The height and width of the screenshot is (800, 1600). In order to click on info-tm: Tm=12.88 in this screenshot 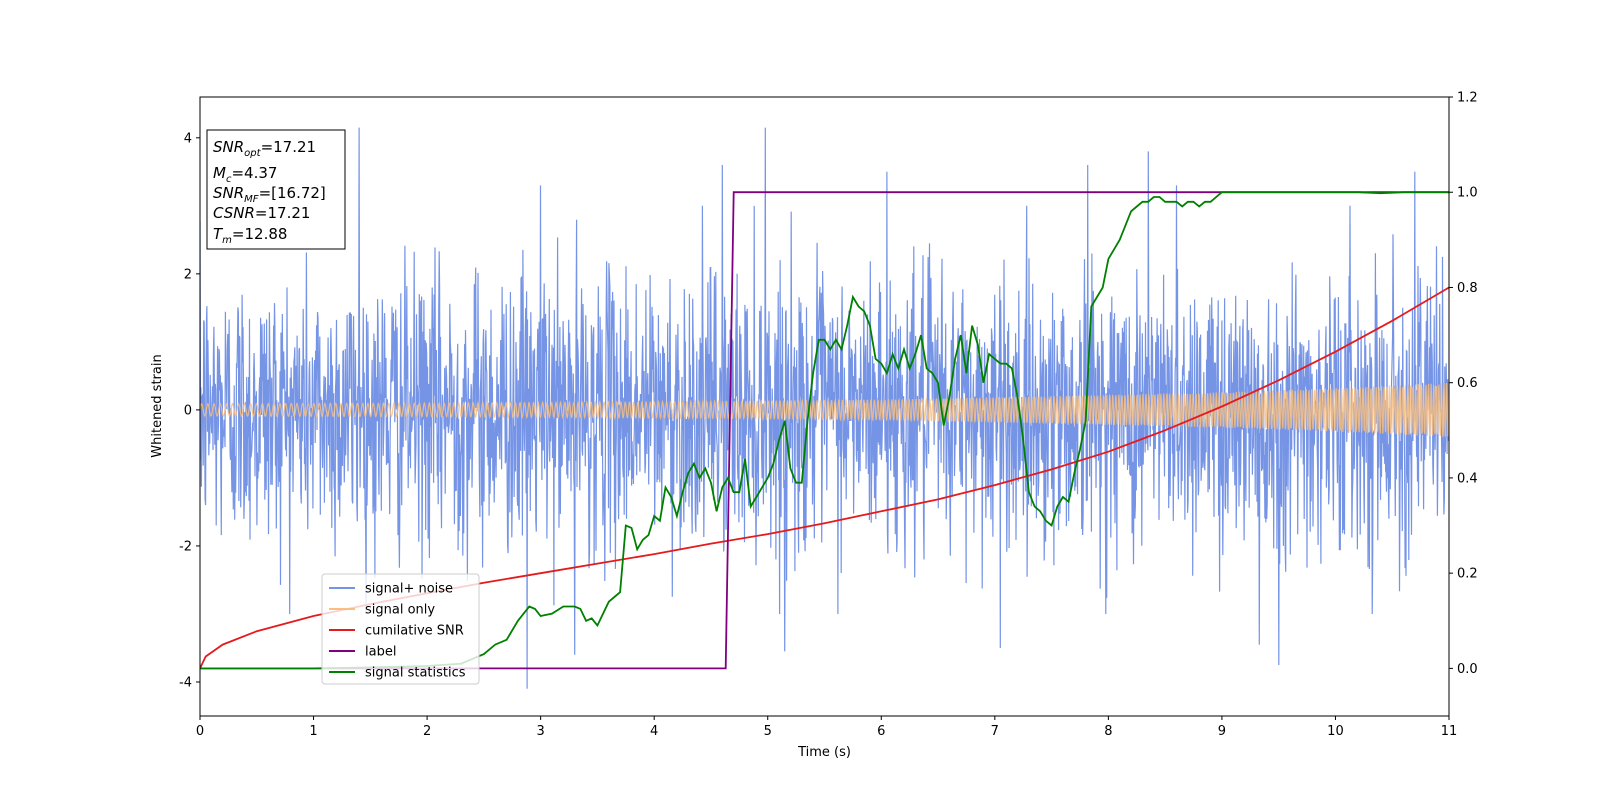, I will do `click(250, 235)`.